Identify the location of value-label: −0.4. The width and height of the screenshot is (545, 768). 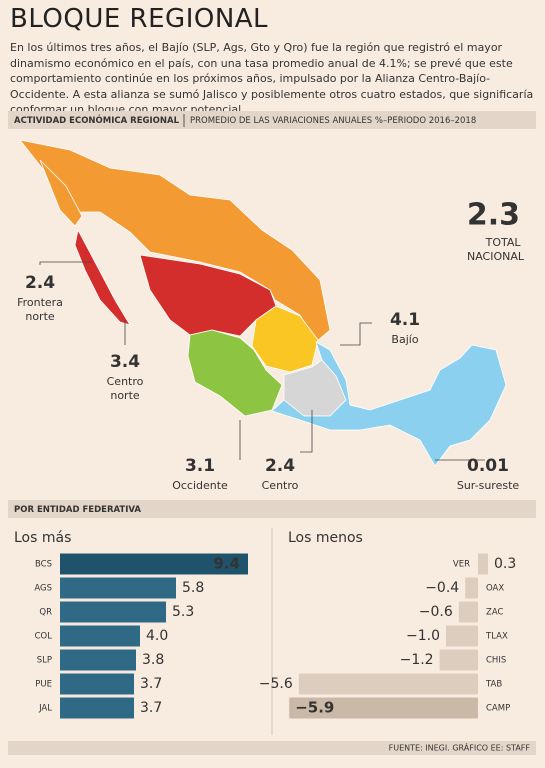
(442, 588).